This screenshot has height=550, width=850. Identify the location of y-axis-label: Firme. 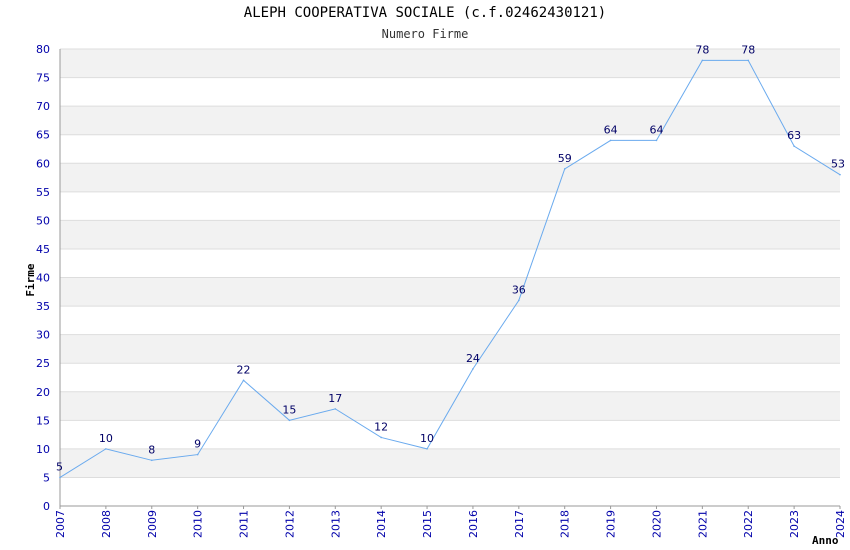
(30, 279).